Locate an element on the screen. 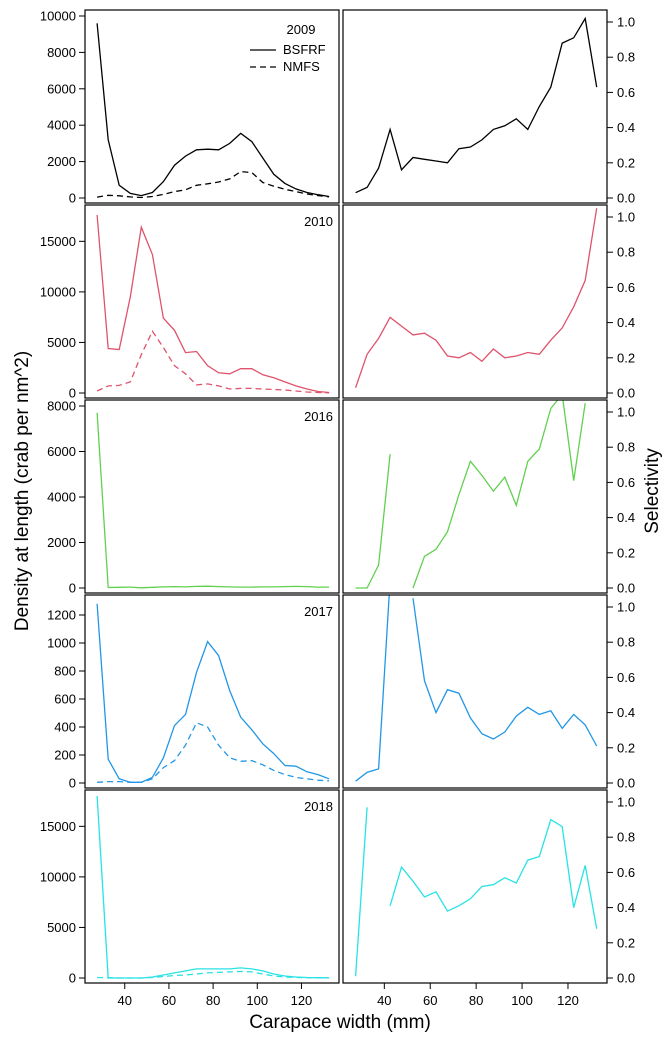 The height and width of the screenshot is (1041, 664). density-tick-label-2016: 8000 is located at coordinates (61, 406).